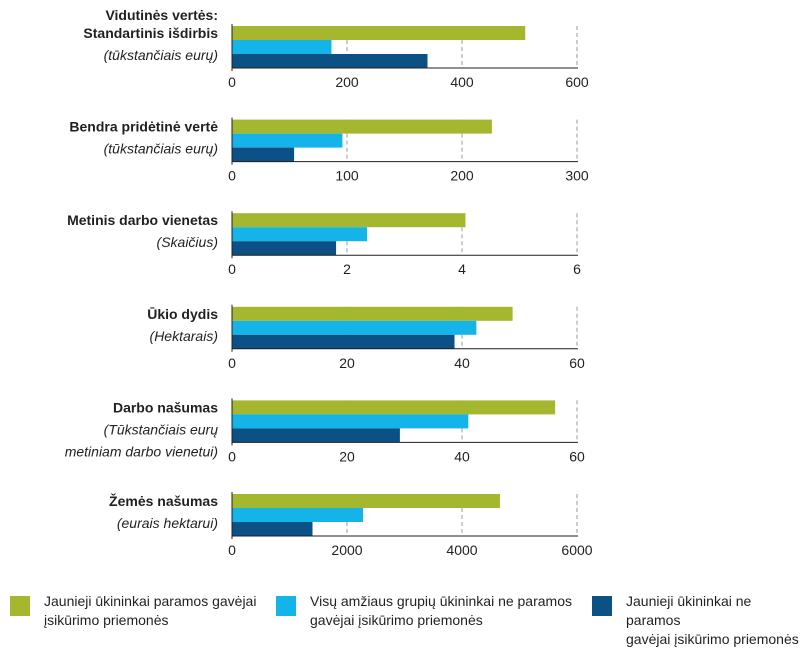  I want to click on tick-label-zemes-nasumas-1: 2000, so click(346, 550).